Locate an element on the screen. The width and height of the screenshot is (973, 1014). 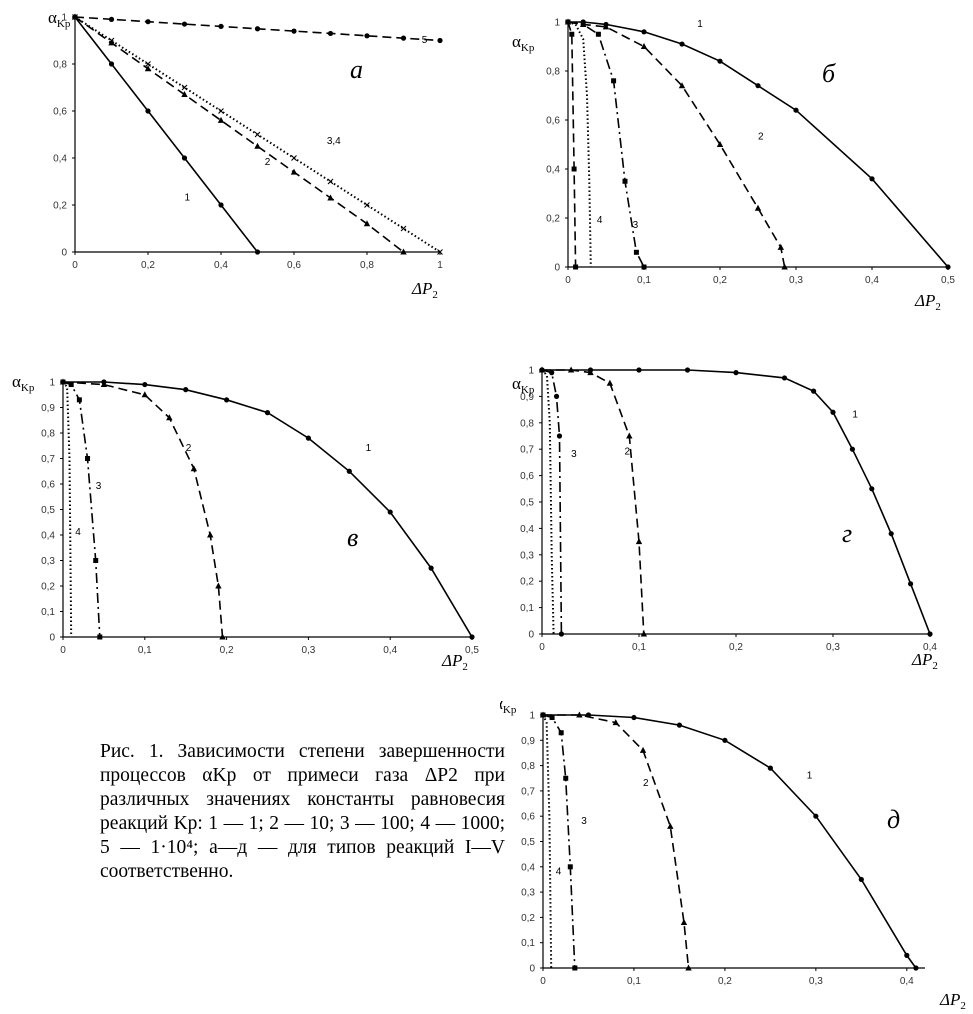
y-tick-label: 0,2 is located at coordinates (527, 582).